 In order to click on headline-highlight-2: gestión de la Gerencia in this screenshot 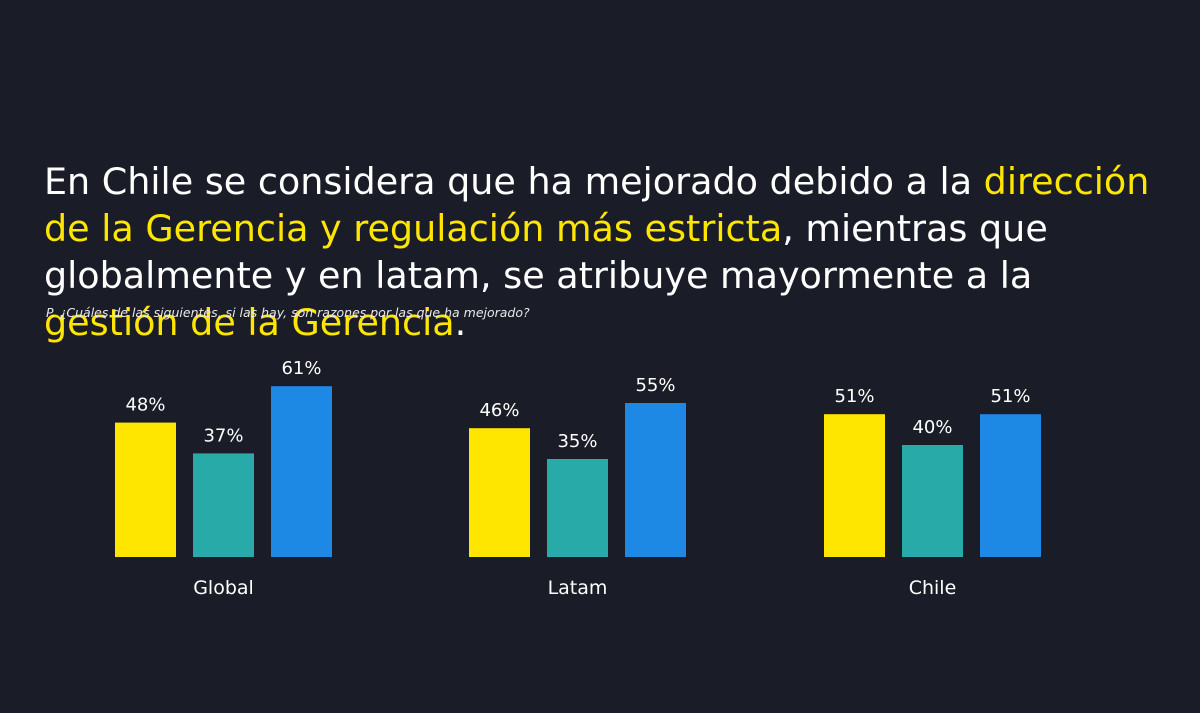, I will do `click(249, 322)`.